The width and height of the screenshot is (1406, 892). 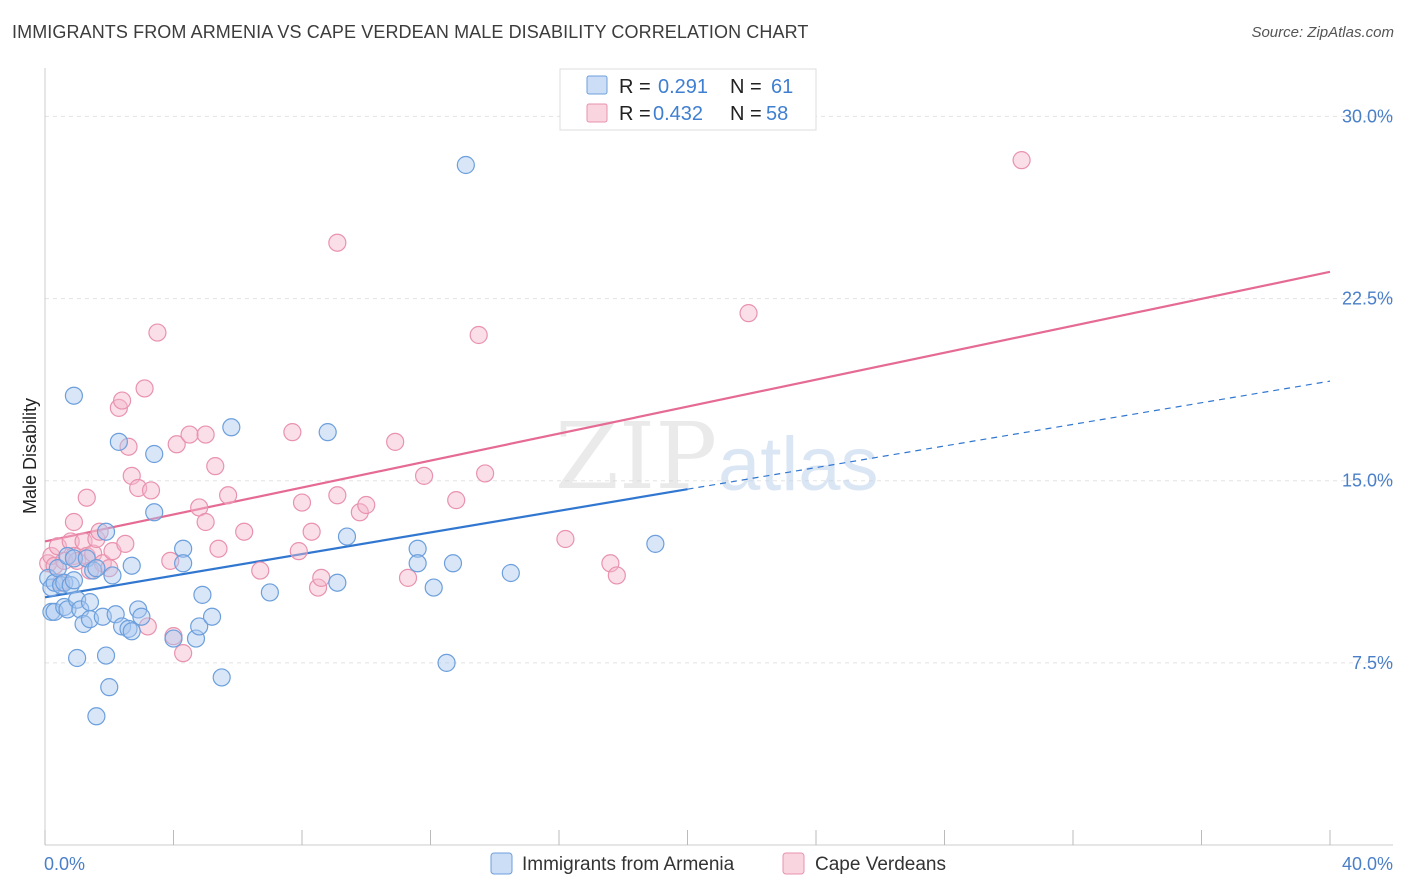 I want to click on zipatlas-watermark: ZIP atlas, so click(x=717, y=456).